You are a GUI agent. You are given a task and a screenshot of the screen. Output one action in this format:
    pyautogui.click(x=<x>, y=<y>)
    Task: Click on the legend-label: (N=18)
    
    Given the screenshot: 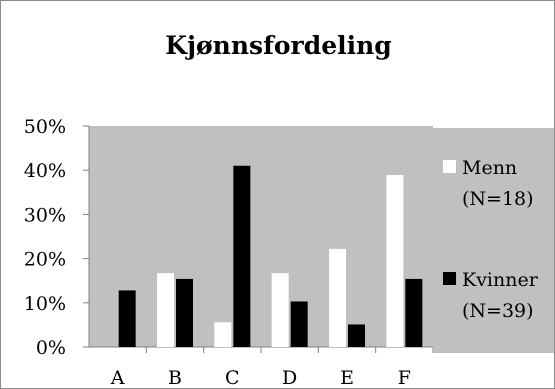 What is the action you would take?
    pyautogui.click(x=498, y=199)
    